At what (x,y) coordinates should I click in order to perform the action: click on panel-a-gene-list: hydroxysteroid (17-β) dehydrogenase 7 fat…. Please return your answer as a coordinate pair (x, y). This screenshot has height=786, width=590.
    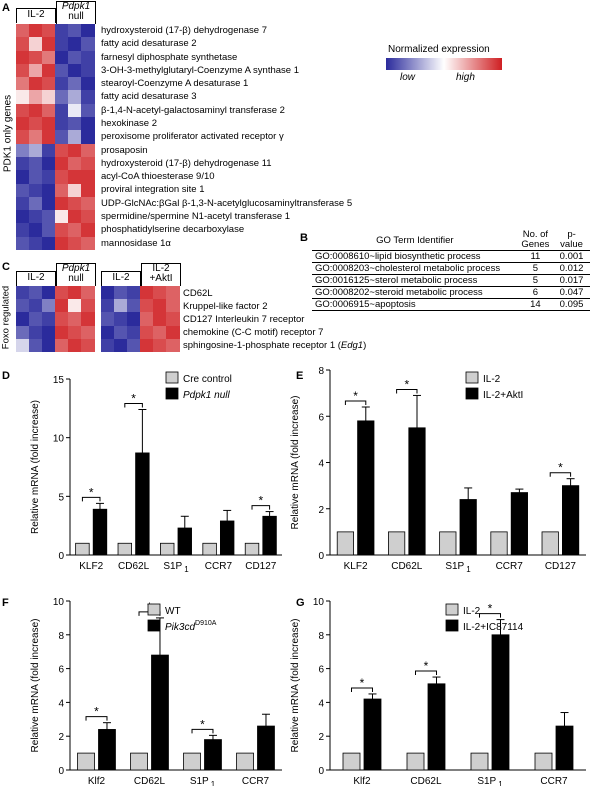
    Looking at the image, I should click on (226, 137).